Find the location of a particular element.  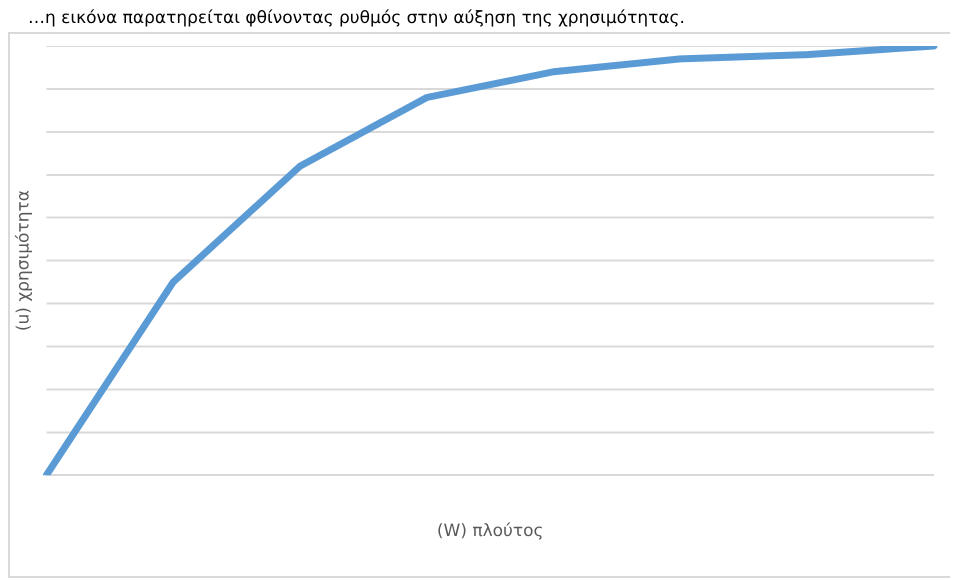

x-axis-title: (W) πλούτος is located at coordinates (490, 531).